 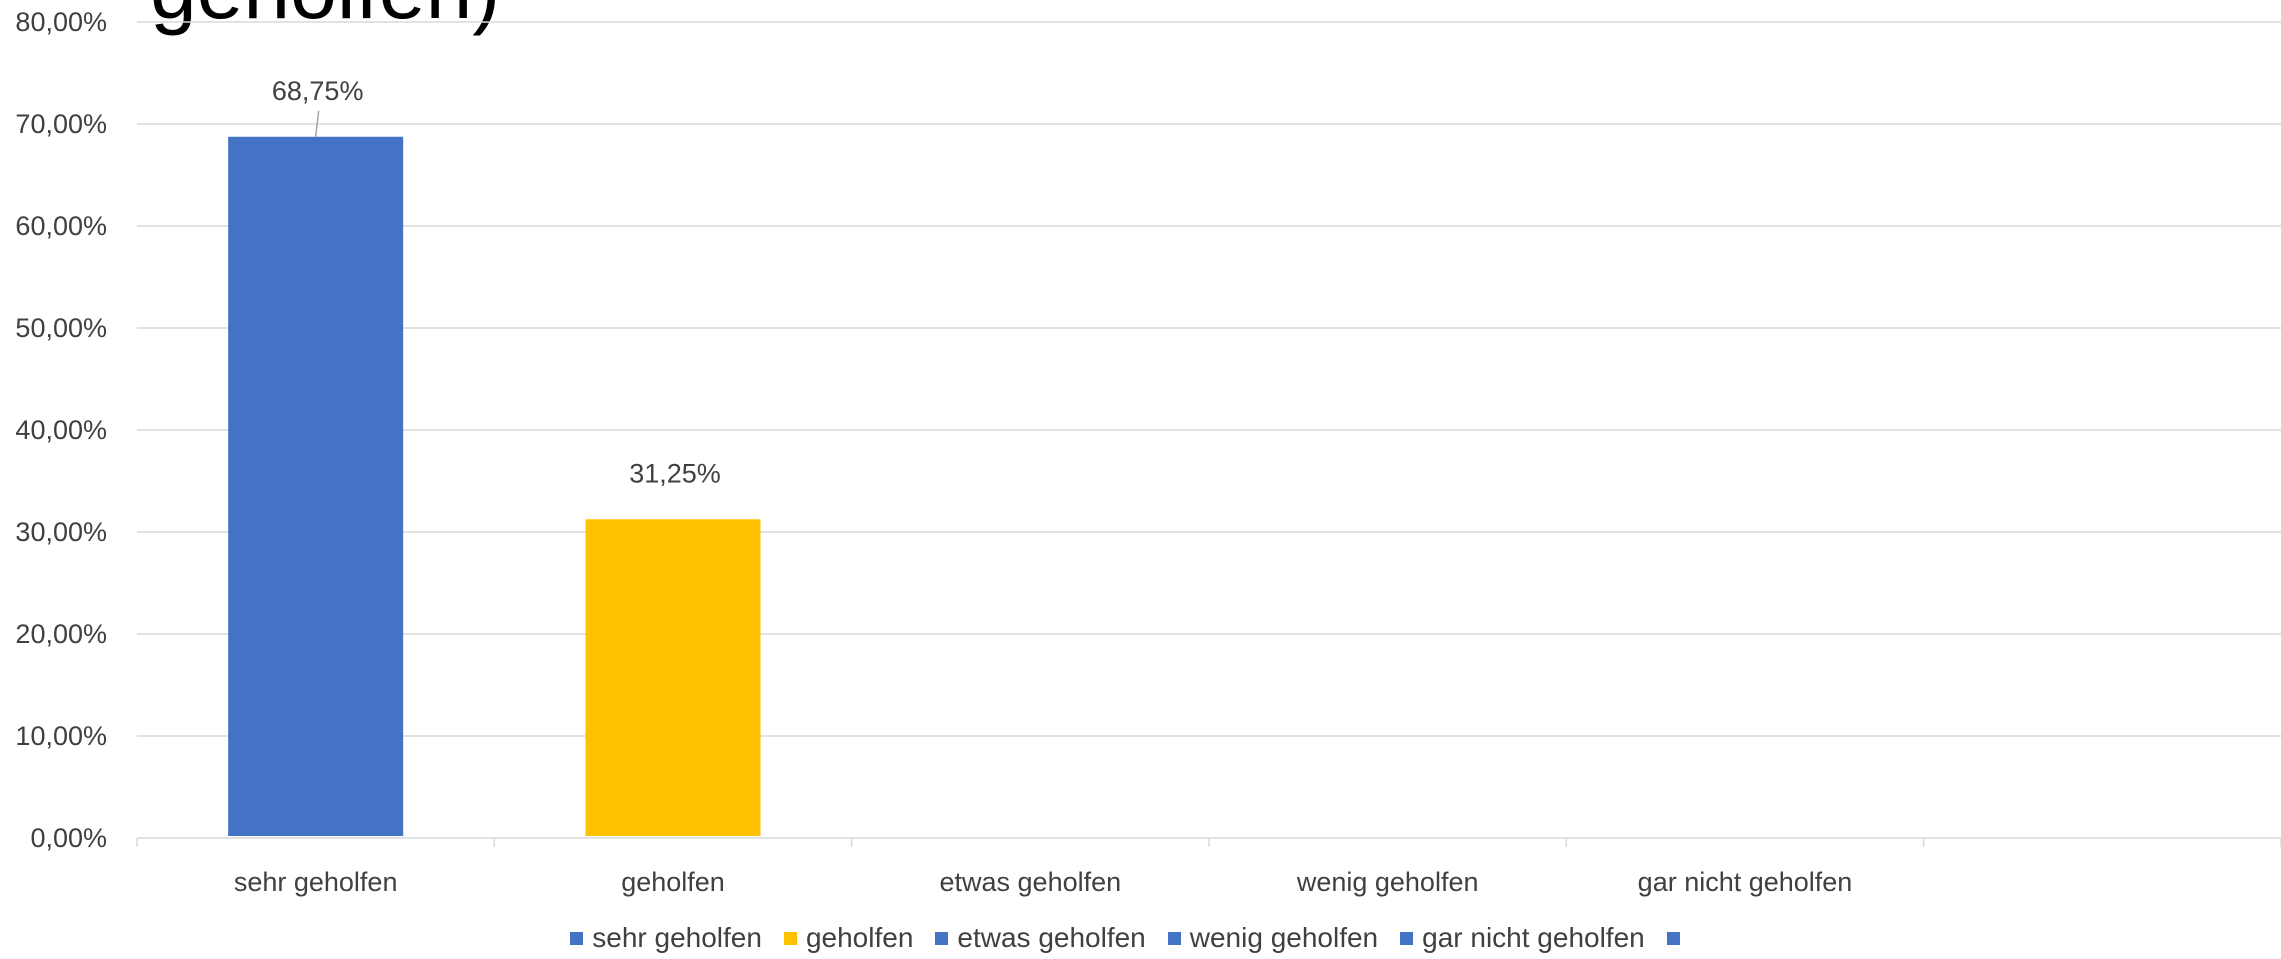 What do you see at coordinates (1284, 937) in the screenshot?
I see `legend-label: wenig geholfen` at bounding box center [1284, 937].